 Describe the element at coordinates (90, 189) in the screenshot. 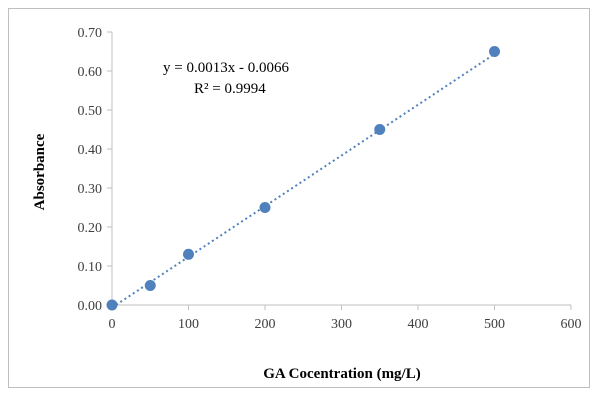

I see `y-tick-label: 0.30` at that location.